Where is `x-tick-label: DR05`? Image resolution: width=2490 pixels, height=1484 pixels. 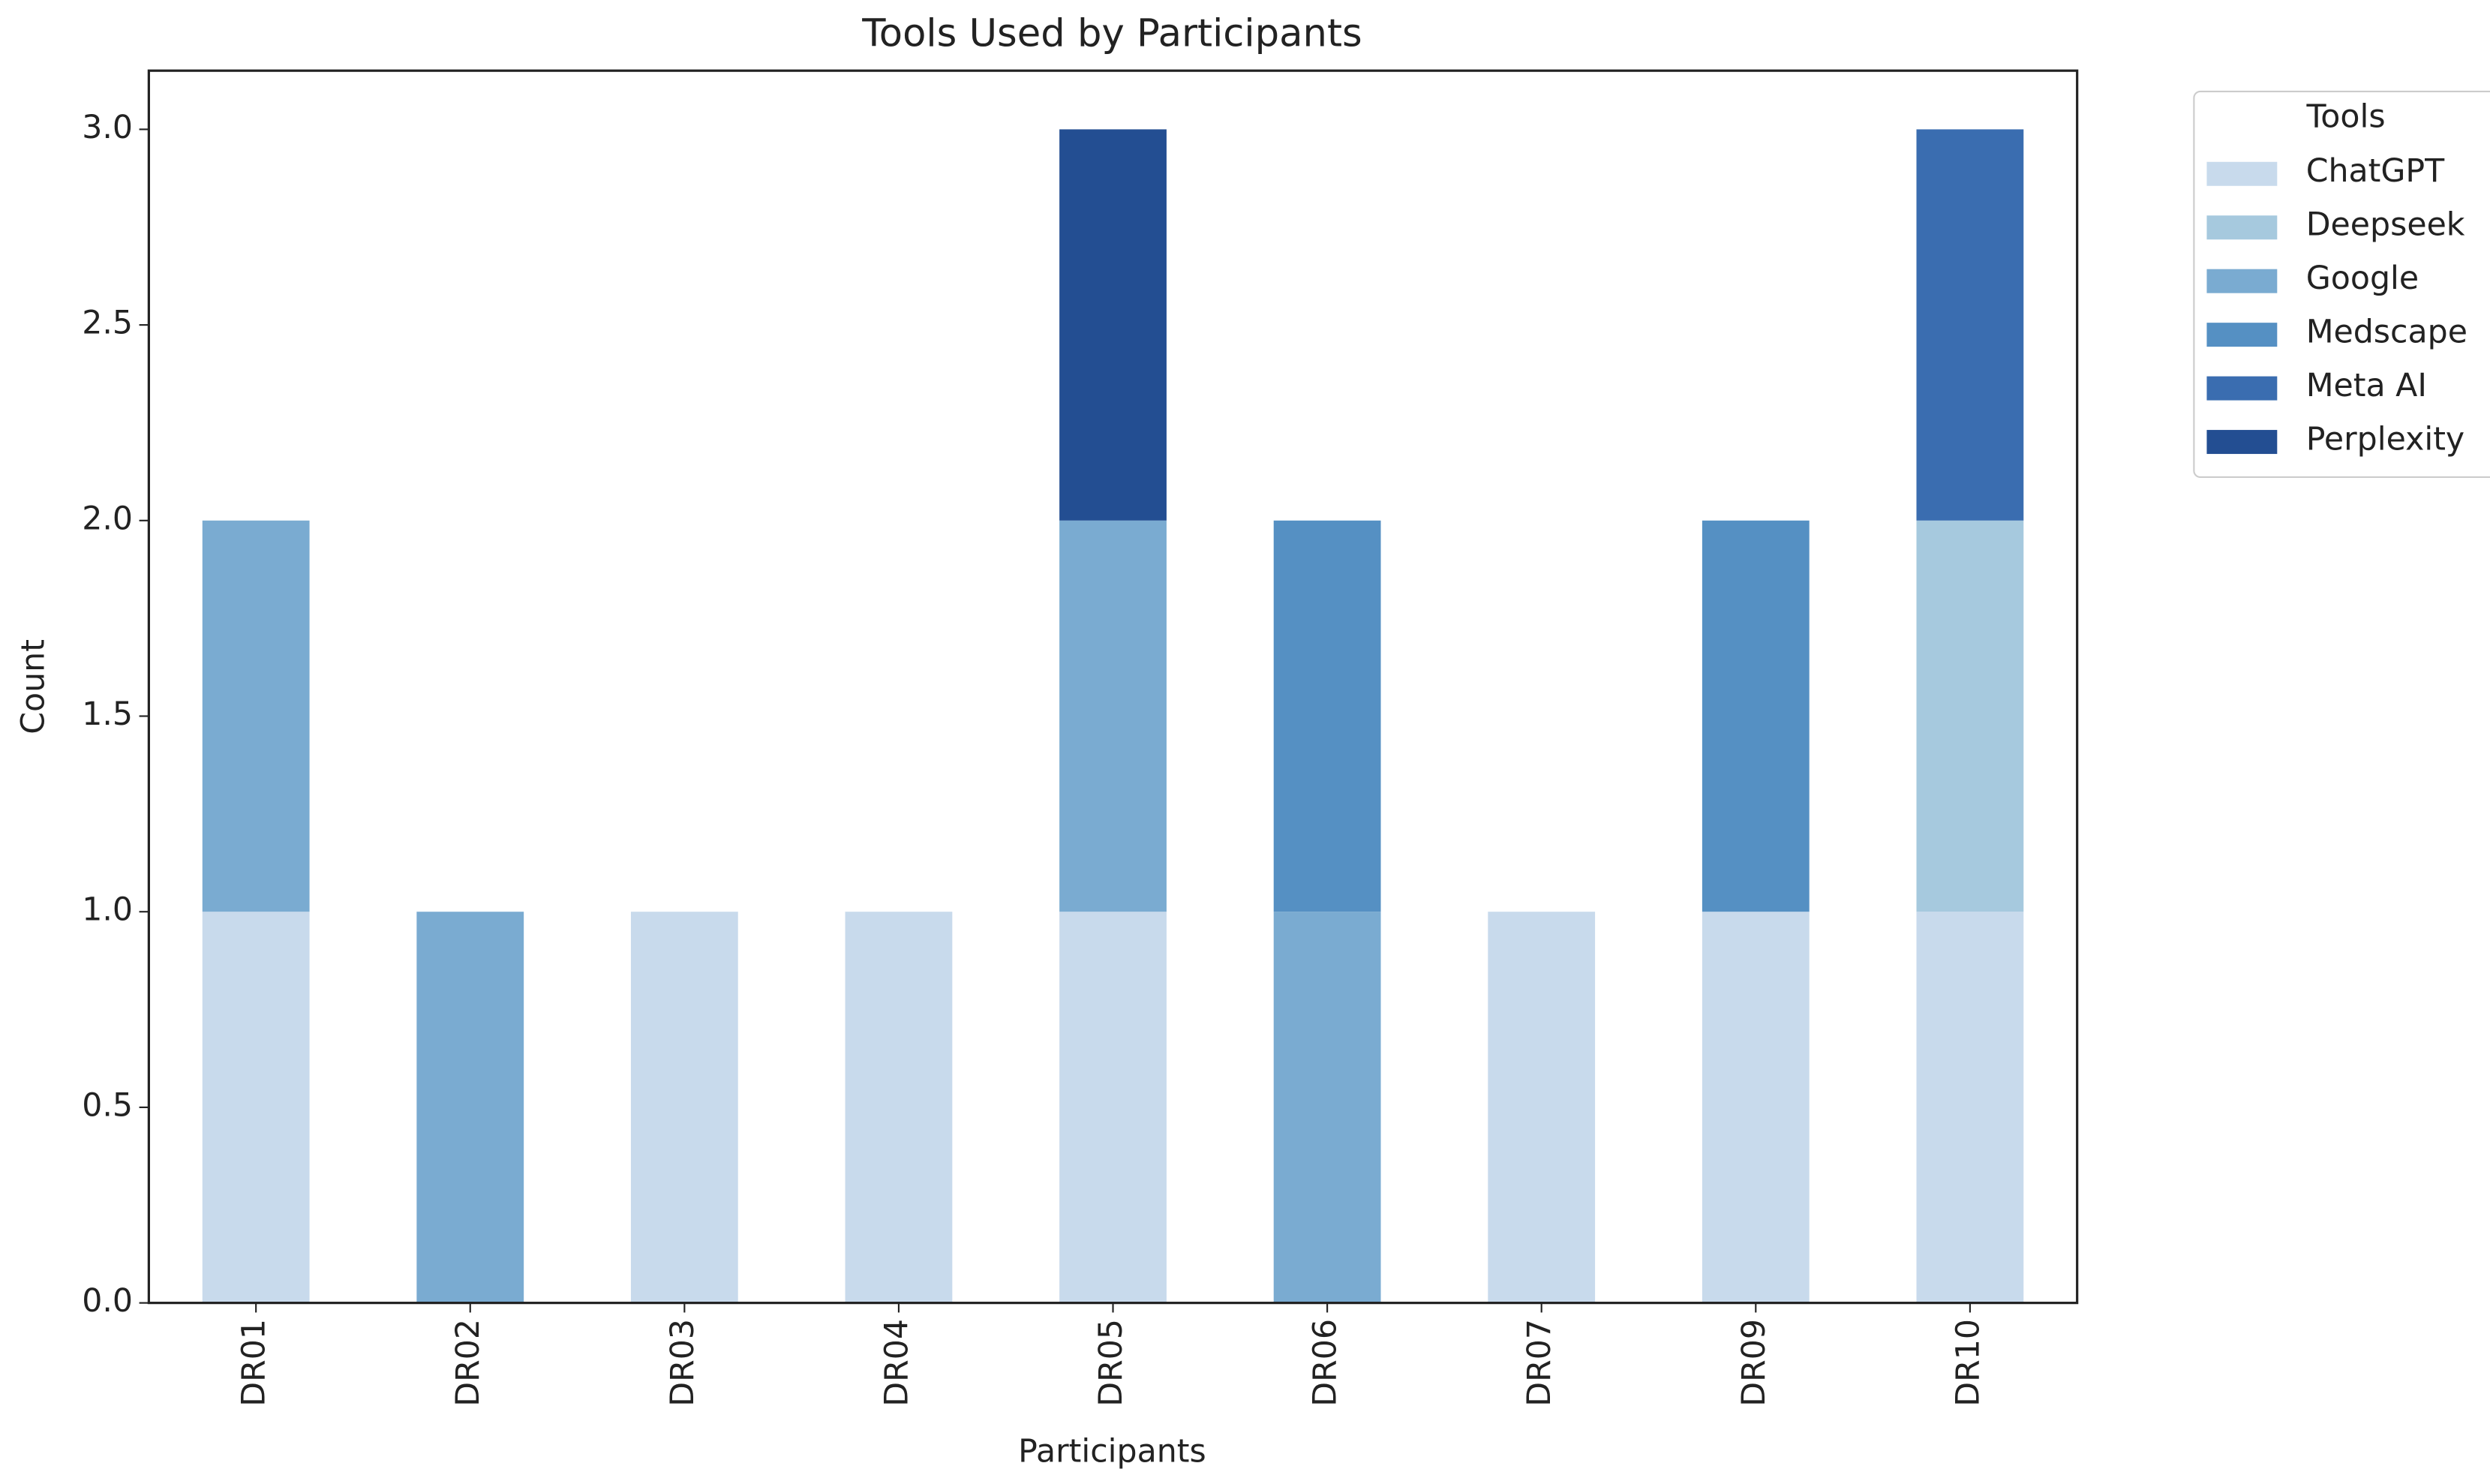 x-tick-label: DR05 is located at coordinates (1111, 1363).